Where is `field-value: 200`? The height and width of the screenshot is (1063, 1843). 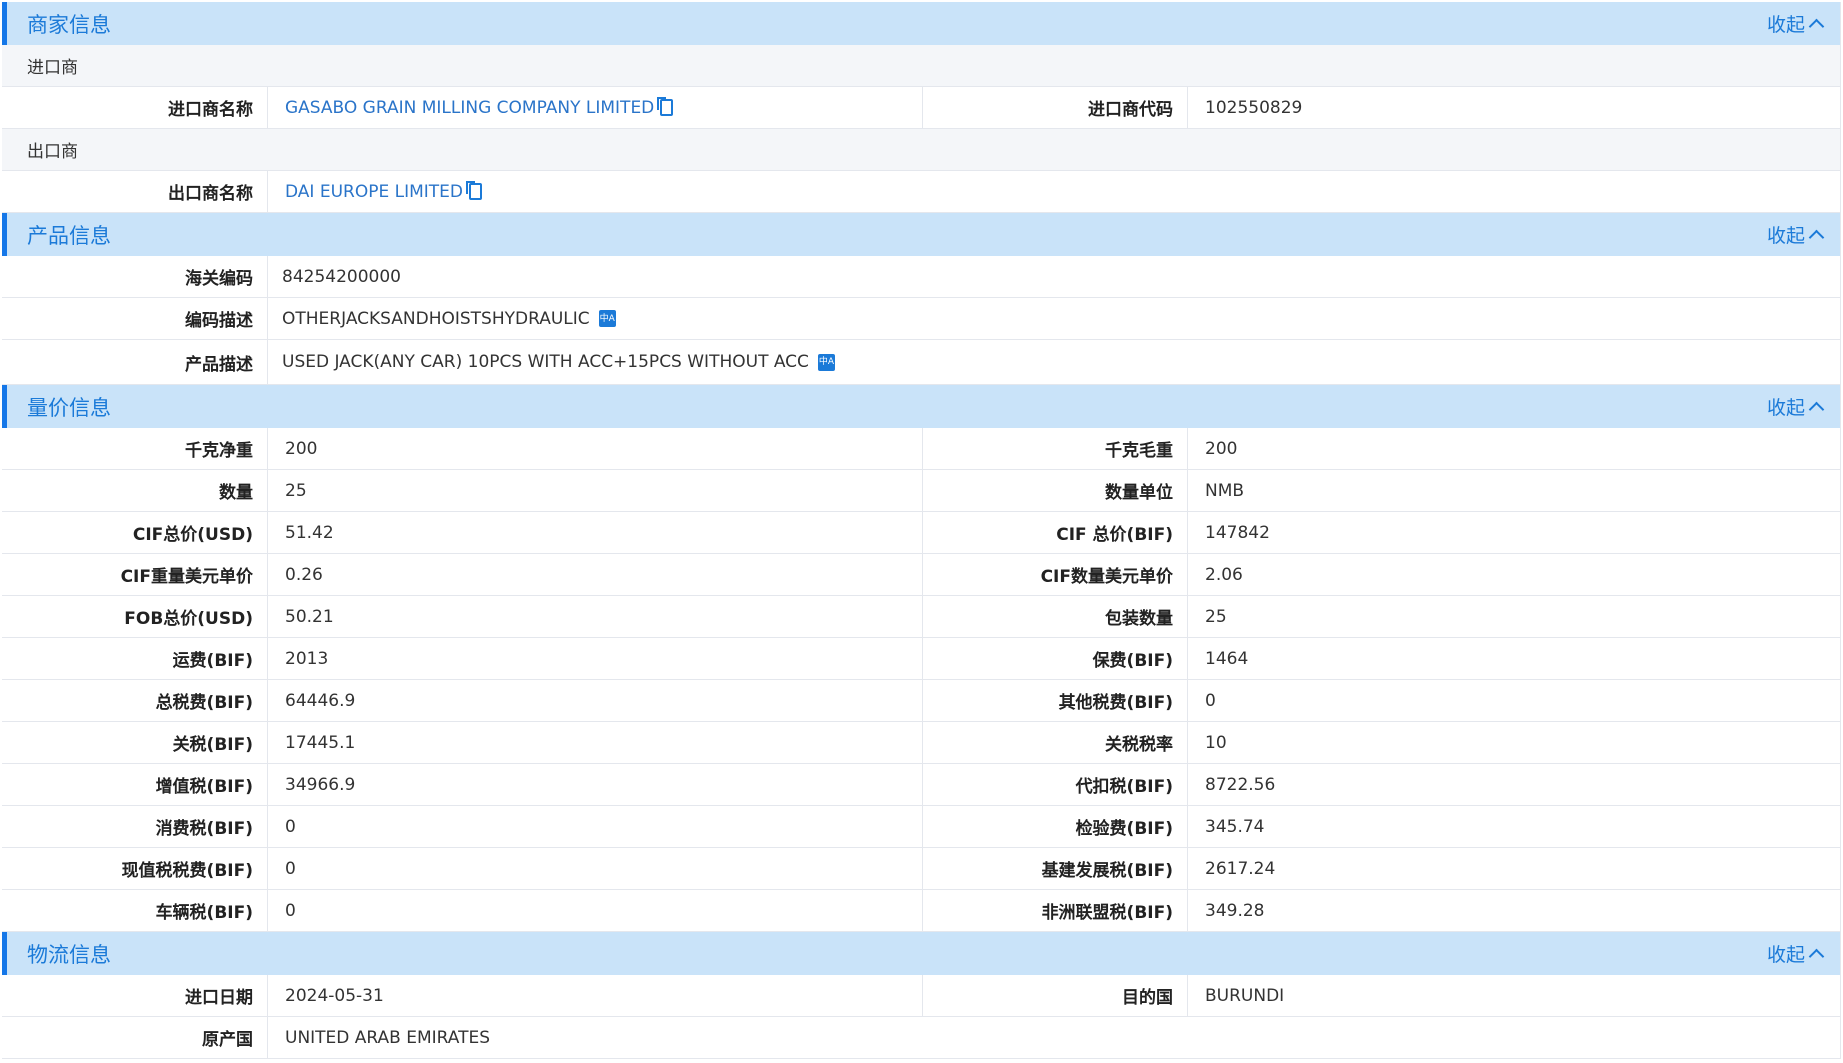 field-value: 200 is located at coordinates (595, 448).